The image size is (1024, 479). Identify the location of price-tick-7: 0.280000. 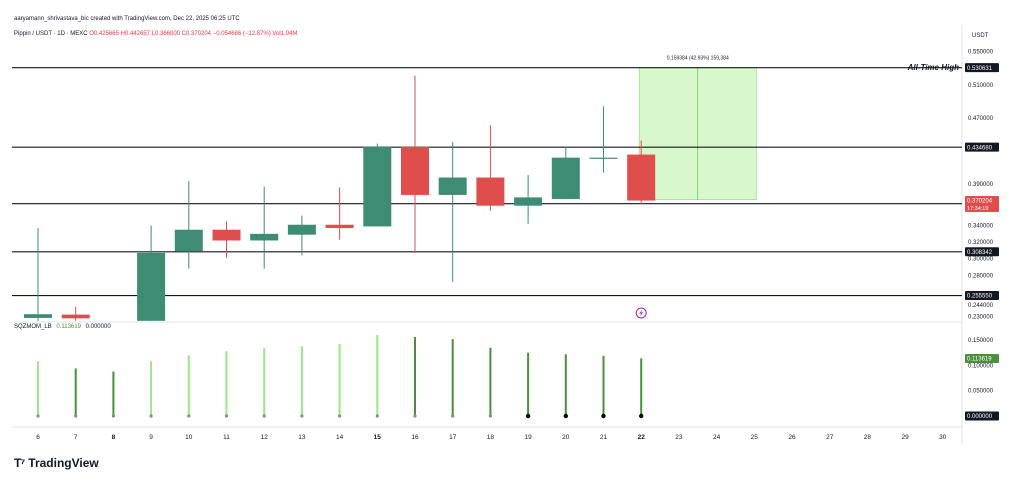
(981, 276).